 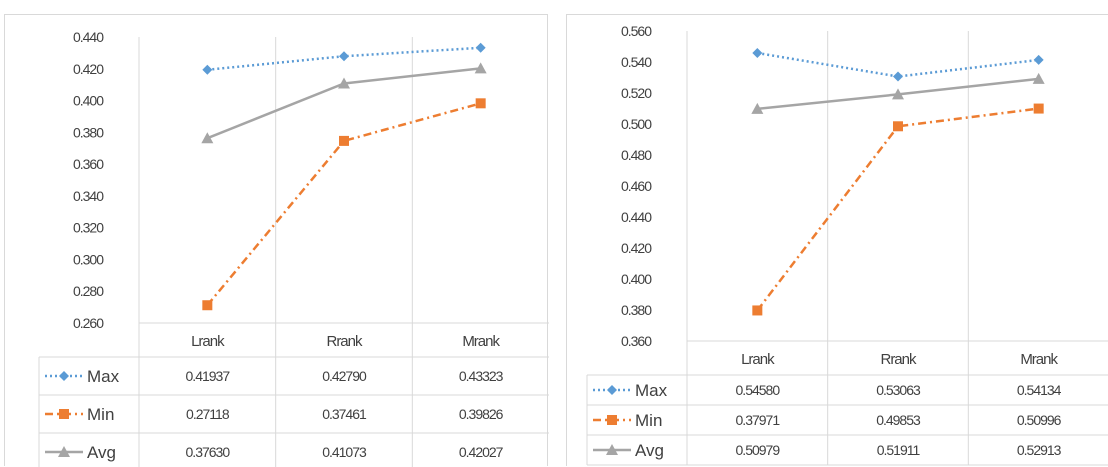 I want to click on series-line-max, so click(x=344, y=59).